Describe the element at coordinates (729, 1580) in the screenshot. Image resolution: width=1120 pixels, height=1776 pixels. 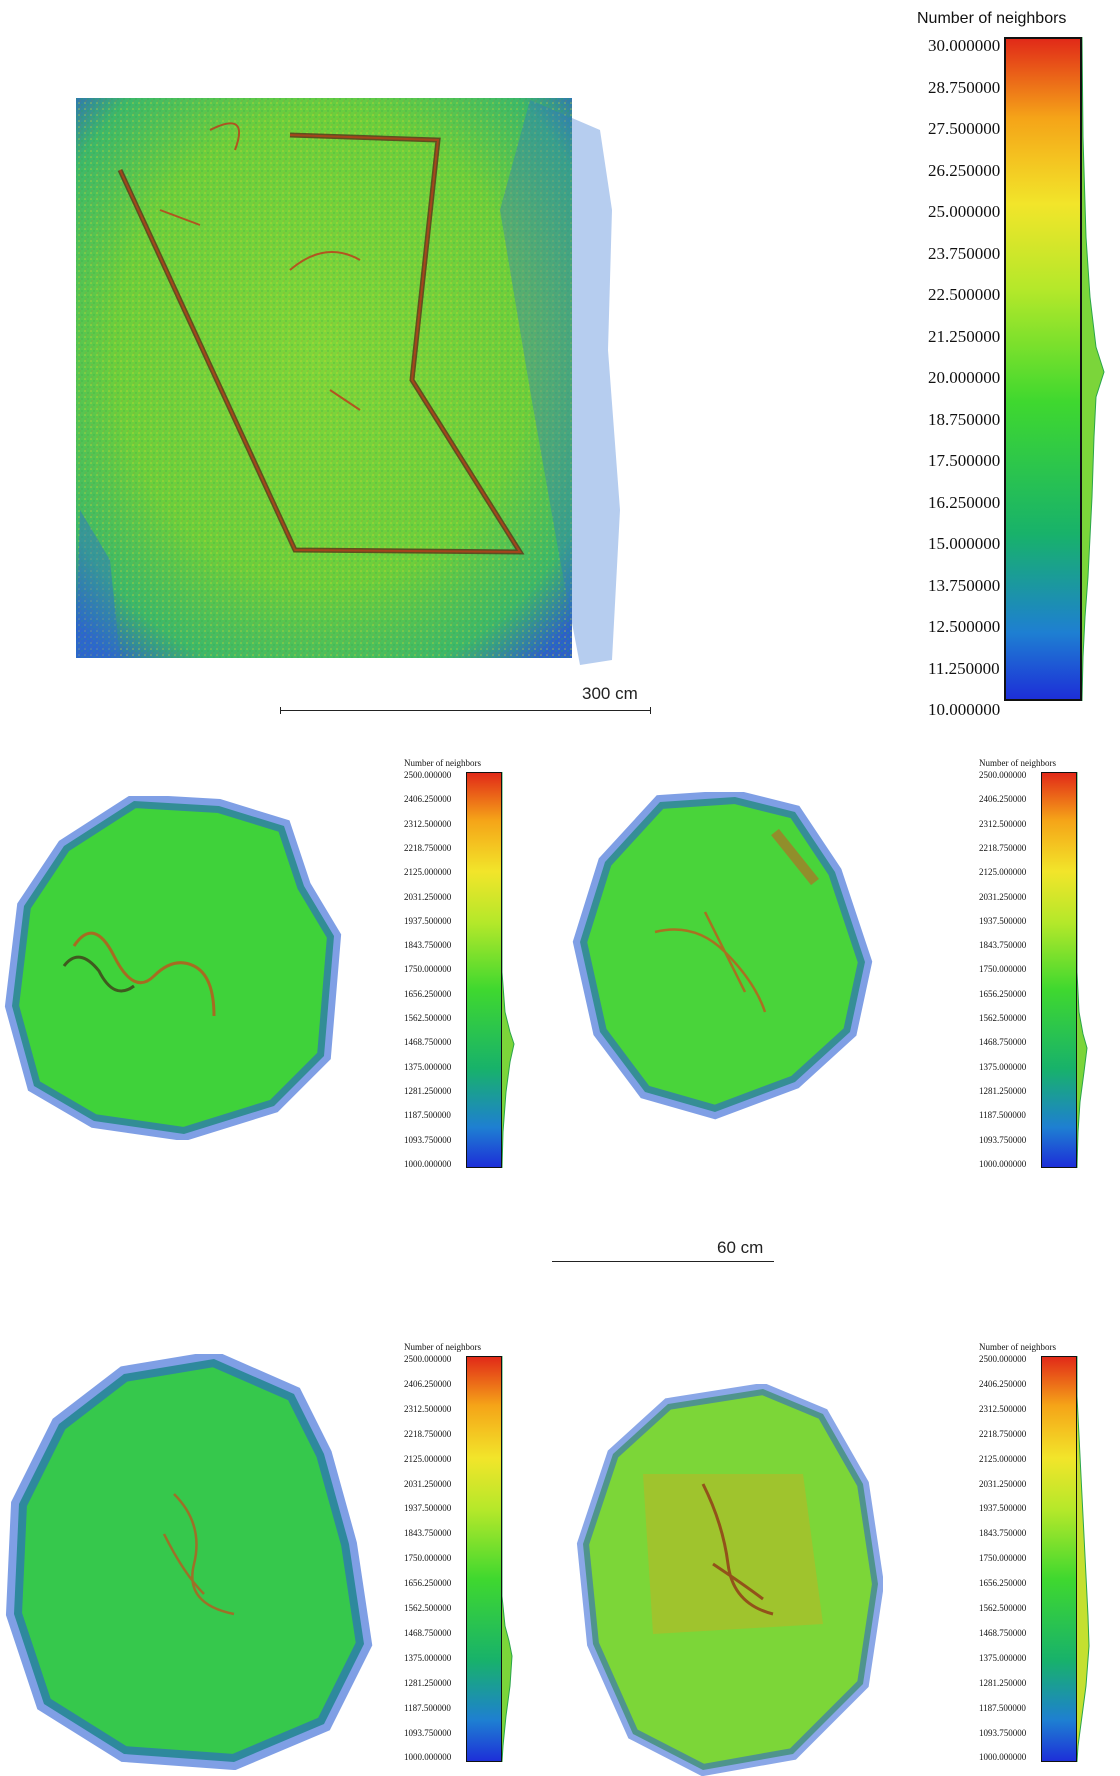
I see `point-cloud-scan-bottom-right` at that location.